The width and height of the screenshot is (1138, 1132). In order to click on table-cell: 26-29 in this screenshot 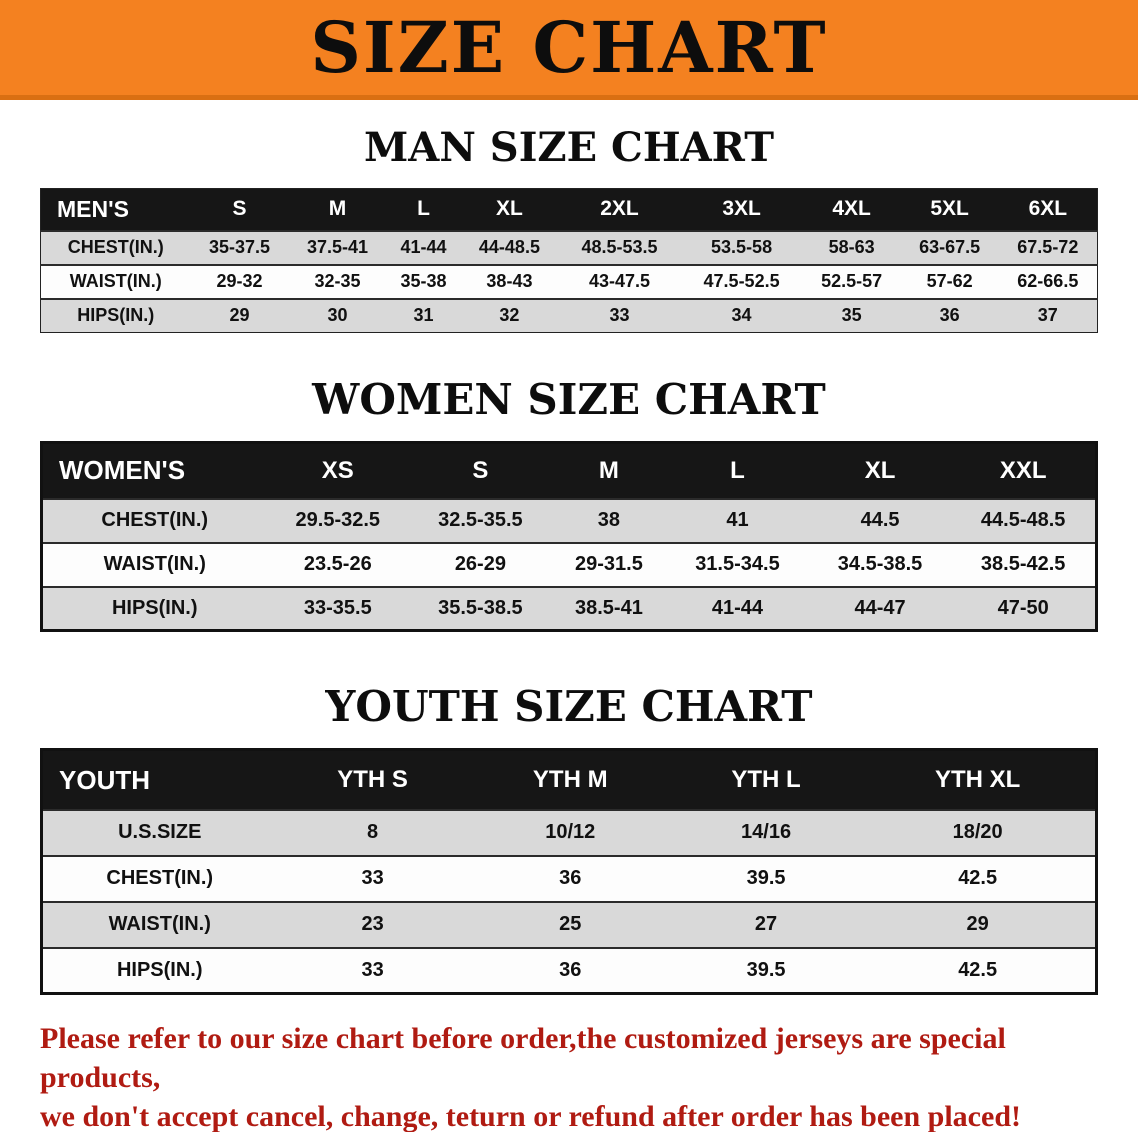, I will do `click(480, 564)`.